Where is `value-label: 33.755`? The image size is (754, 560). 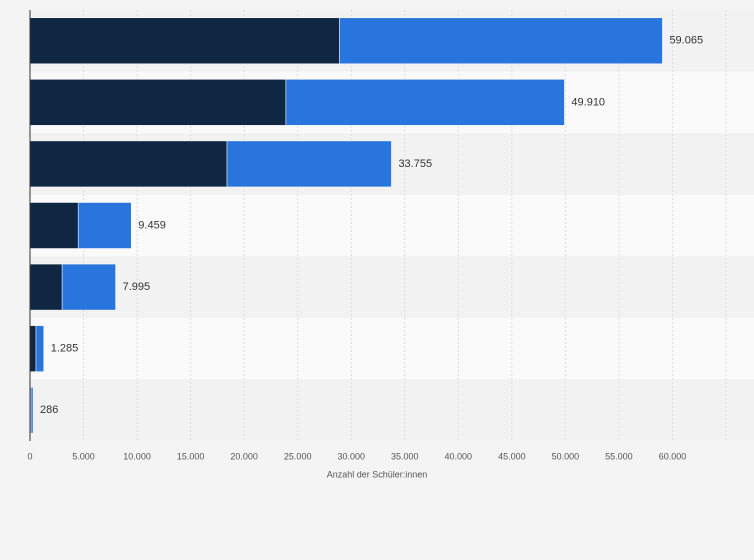 value-label: 33.755 is located at coordinates (415, 164).